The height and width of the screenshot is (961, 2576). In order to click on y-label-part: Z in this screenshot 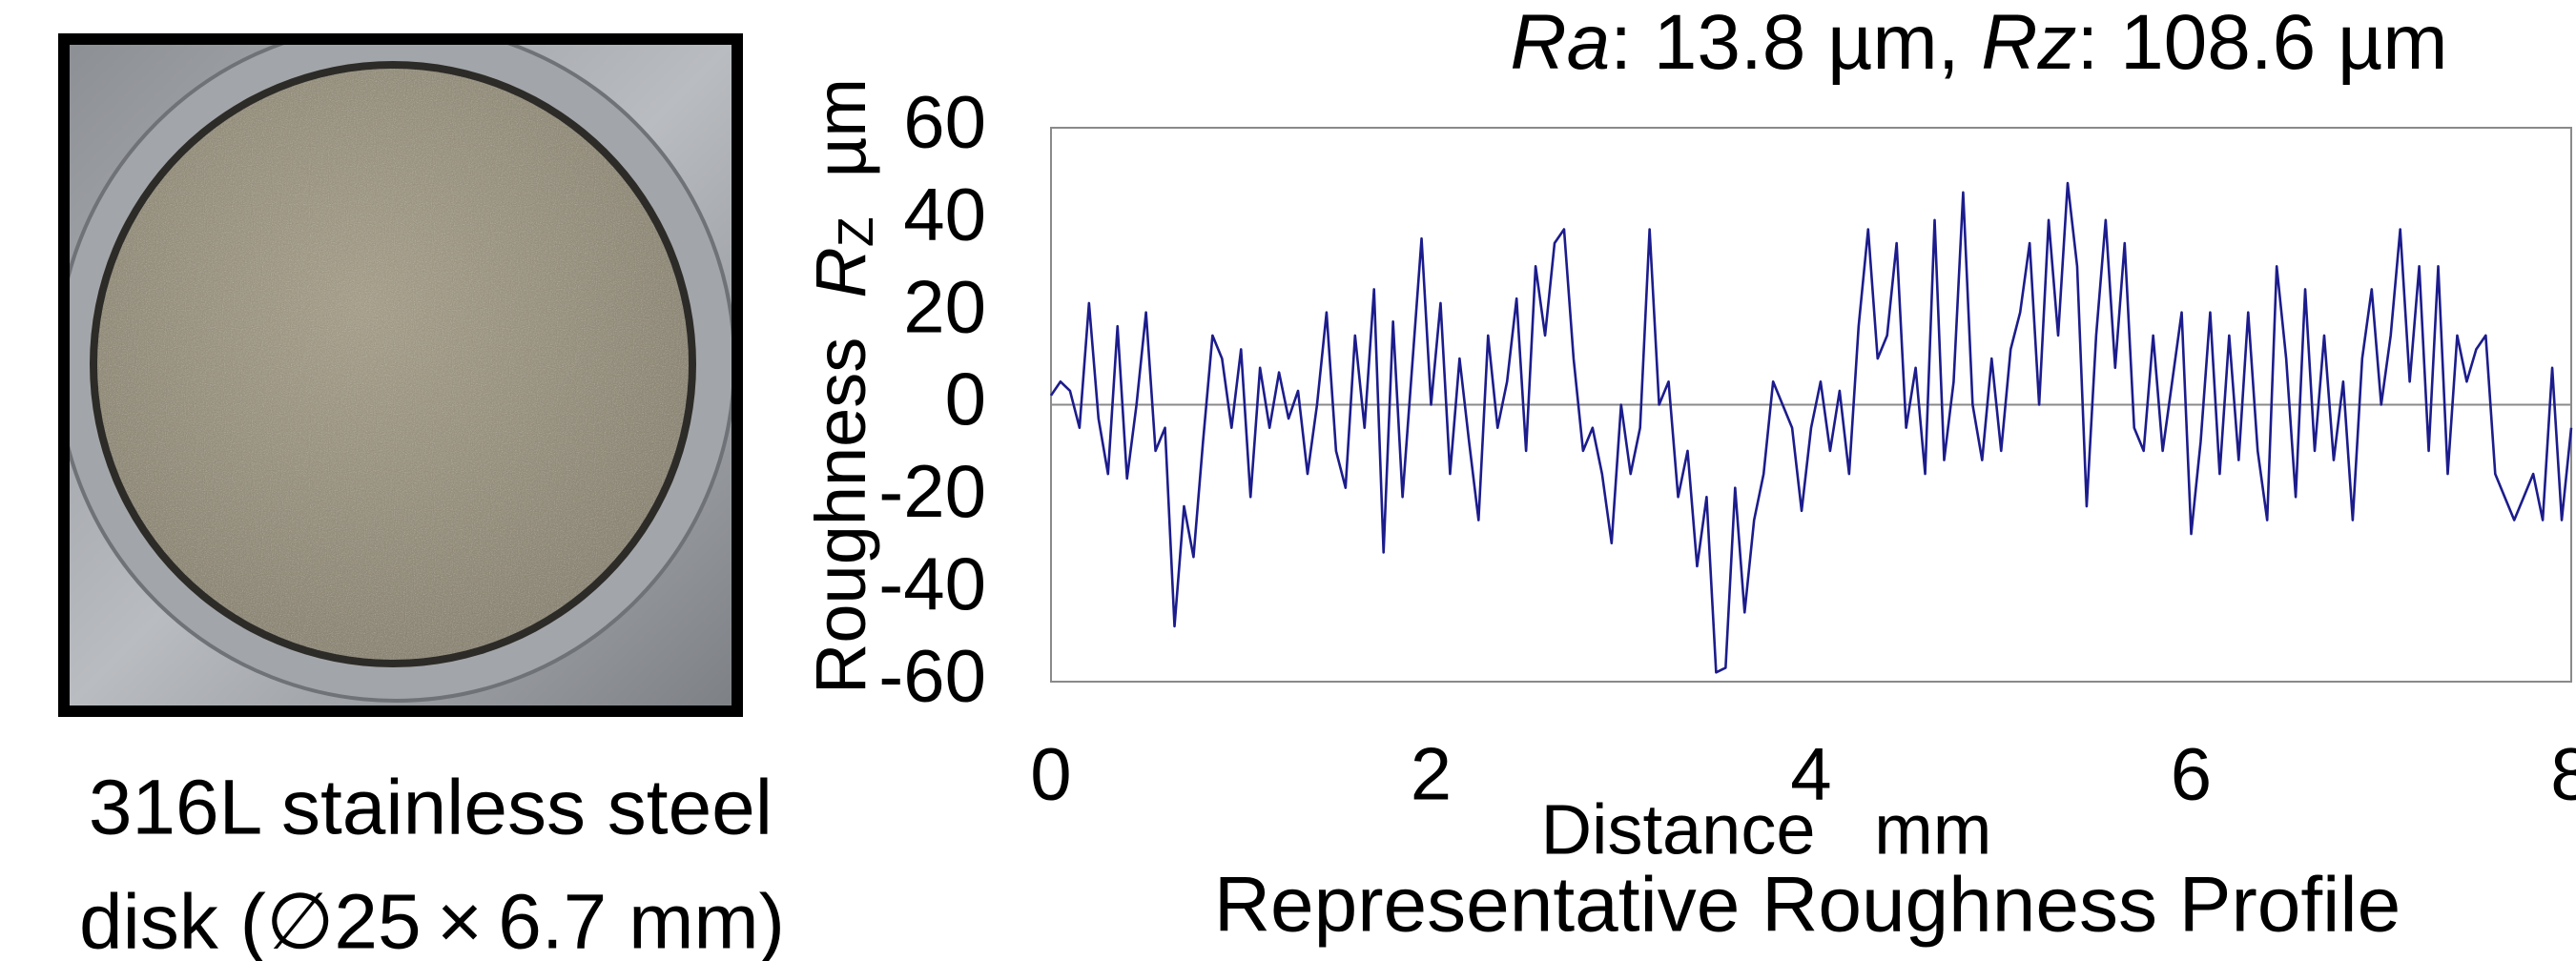, I will do `click(856, 231)`.